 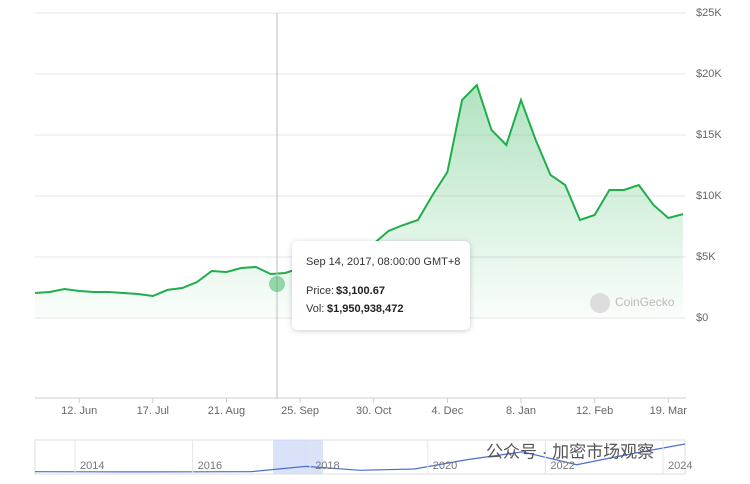 I want to click on navigator: 2014 2016 2018 2020 2022 2024, so click(x=363, y=457).